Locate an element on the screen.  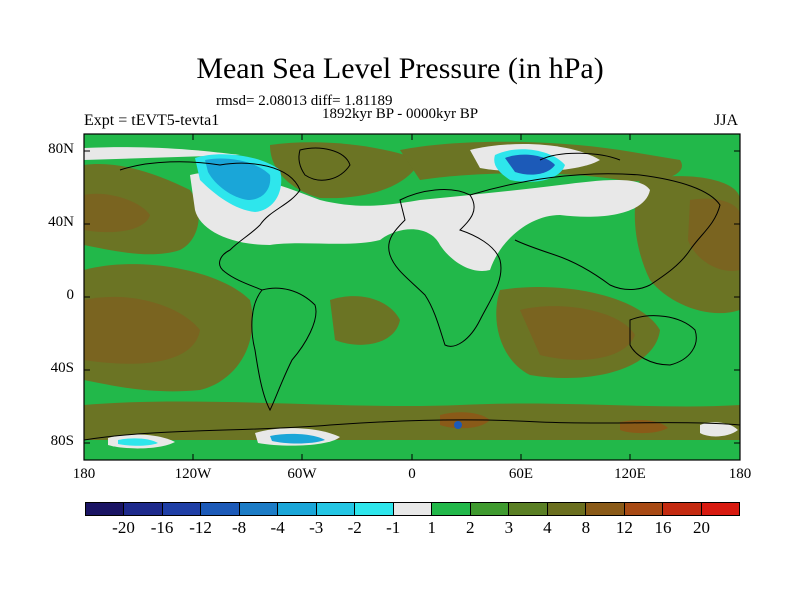
season-label: JJA is located at coordinates (725, 120).